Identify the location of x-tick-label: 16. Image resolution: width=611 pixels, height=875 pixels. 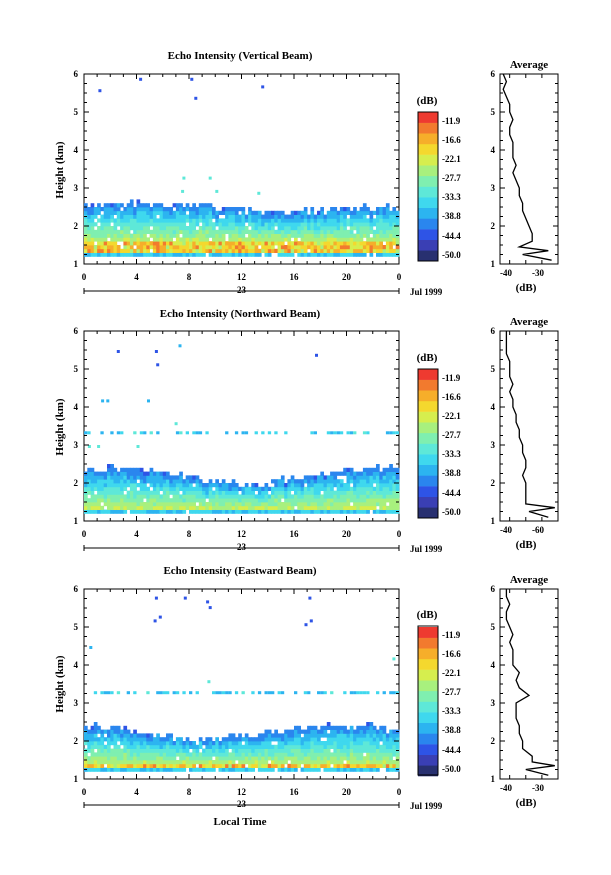
(295, 792).